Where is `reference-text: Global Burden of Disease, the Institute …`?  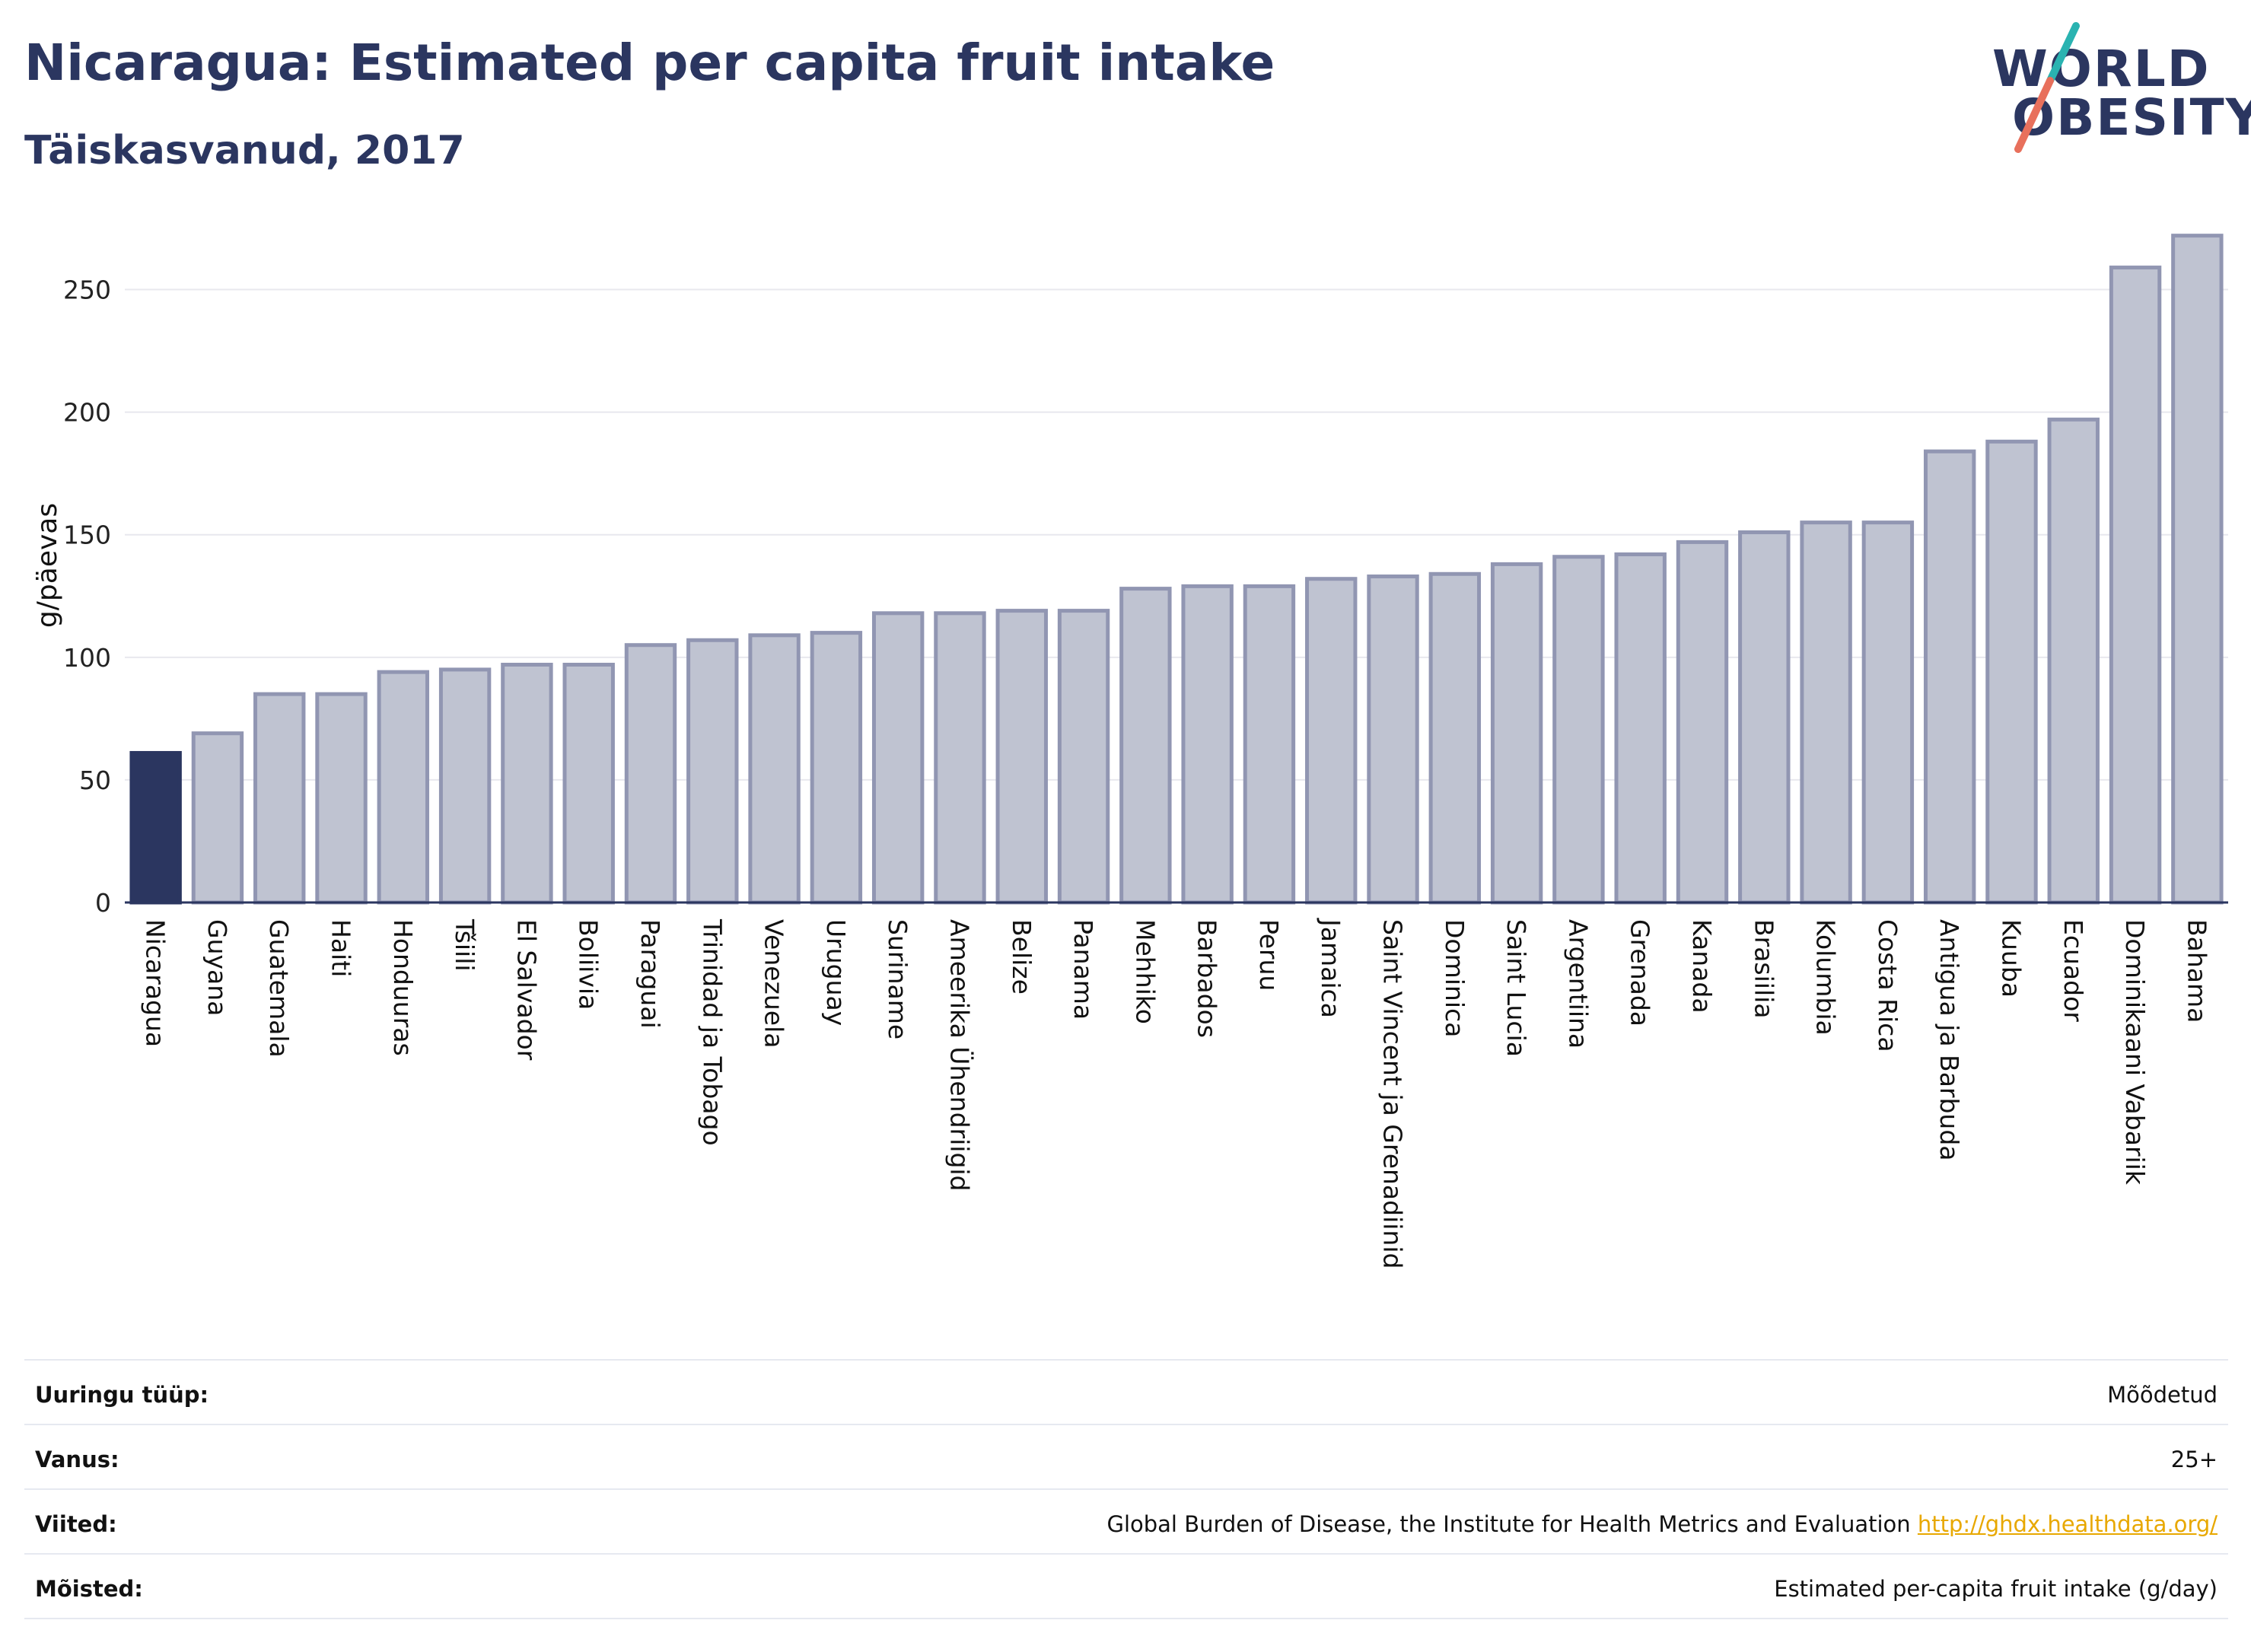 reference-text: Global Burden of Disease, the Institute … is located at coordinates (1508, 1524).